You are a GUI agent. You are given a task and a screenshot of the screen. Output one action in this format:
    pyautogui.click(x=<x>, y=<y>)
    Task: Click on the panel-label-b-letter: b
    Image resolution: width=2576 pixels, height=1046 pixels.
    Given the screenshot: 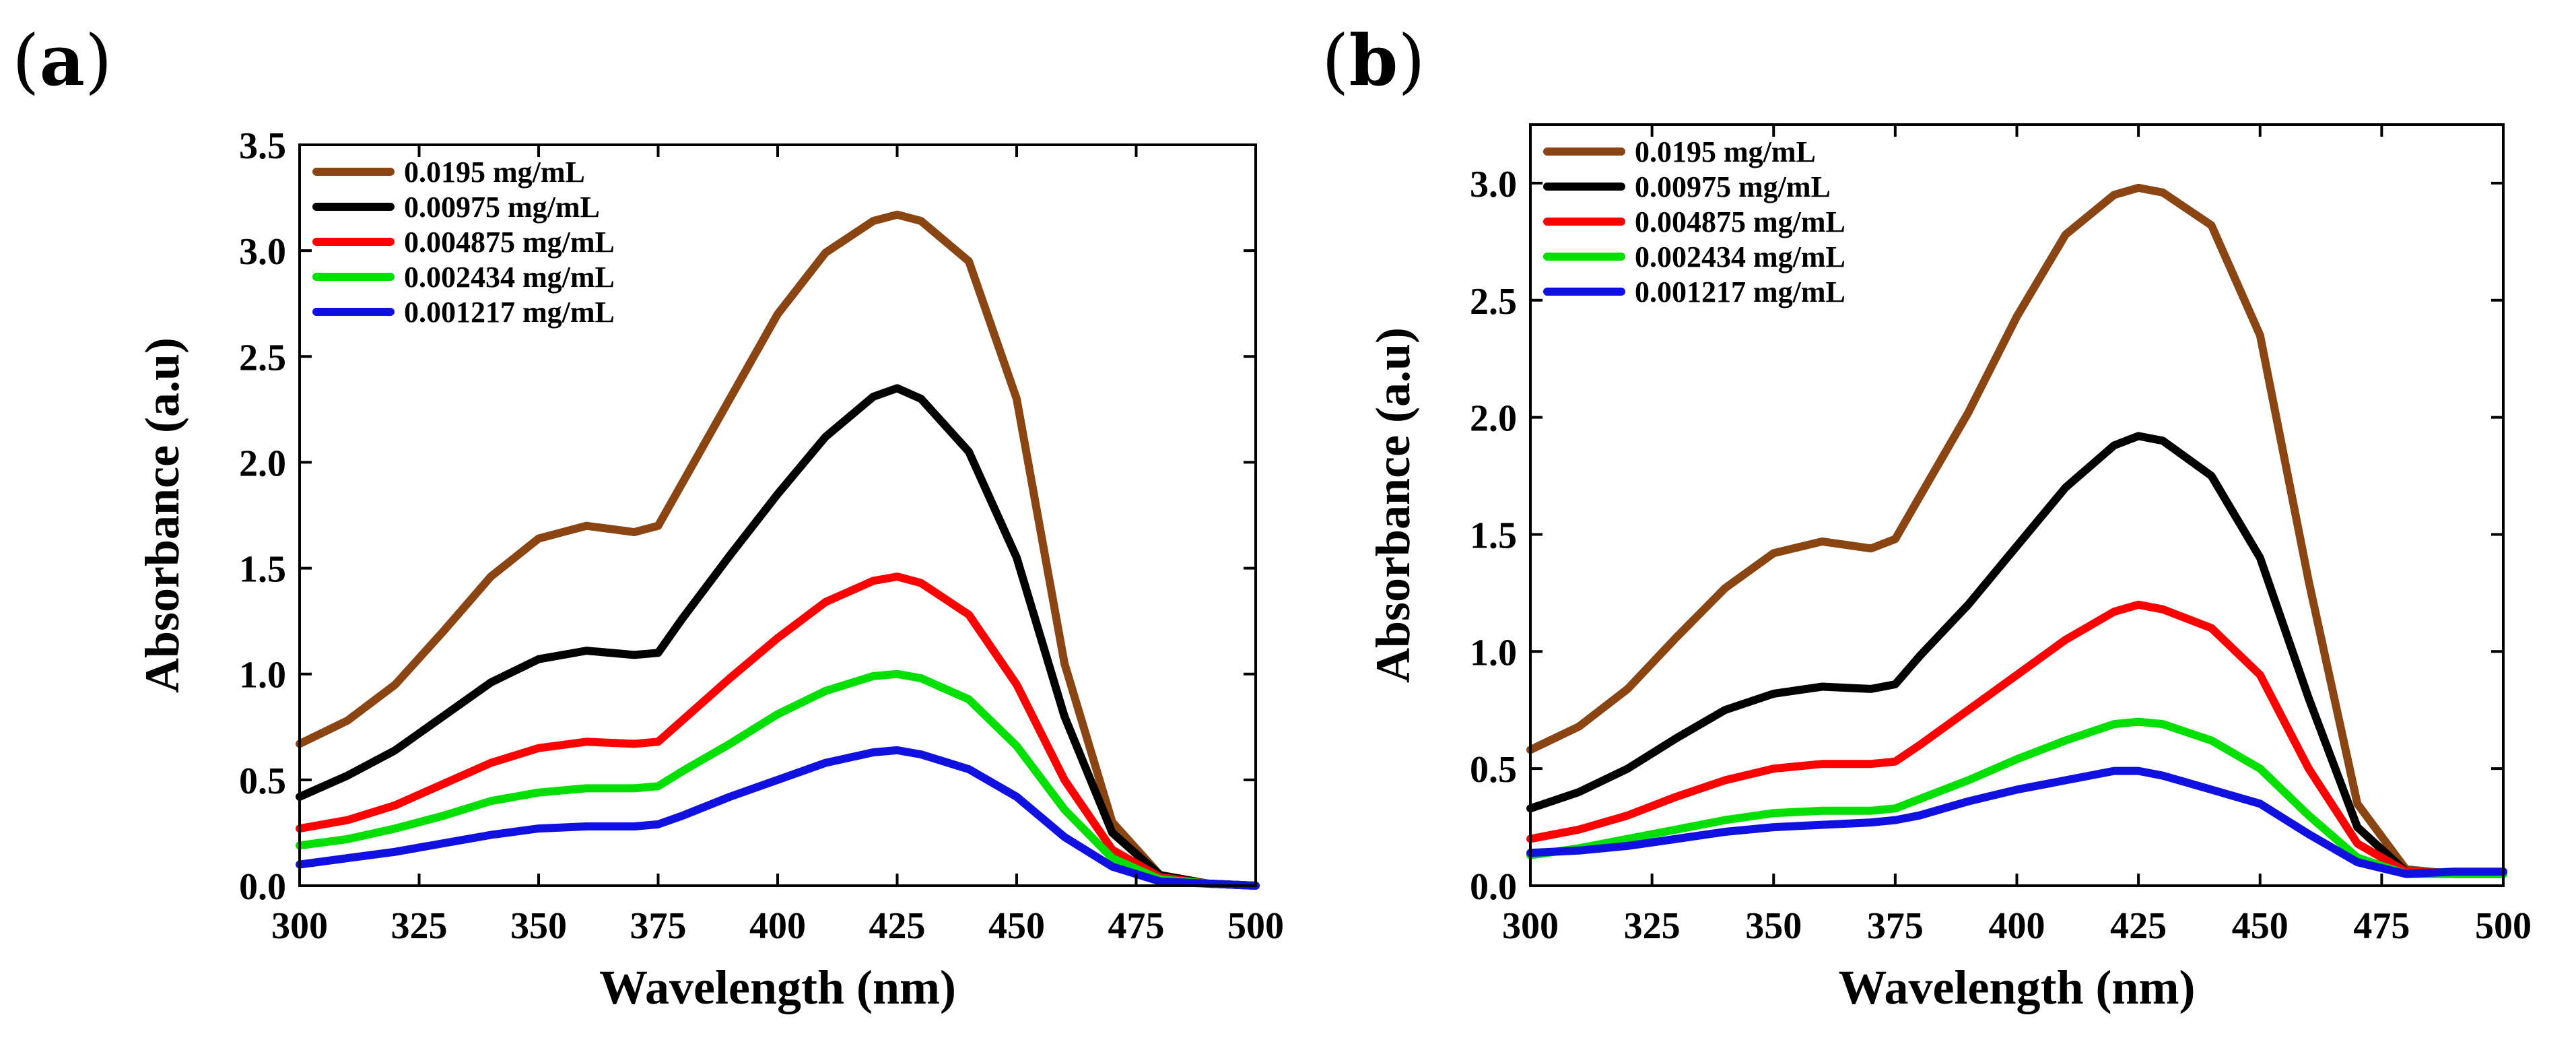 What is the action you would take?
    pyautogui.click(x=1373, y=60)
    